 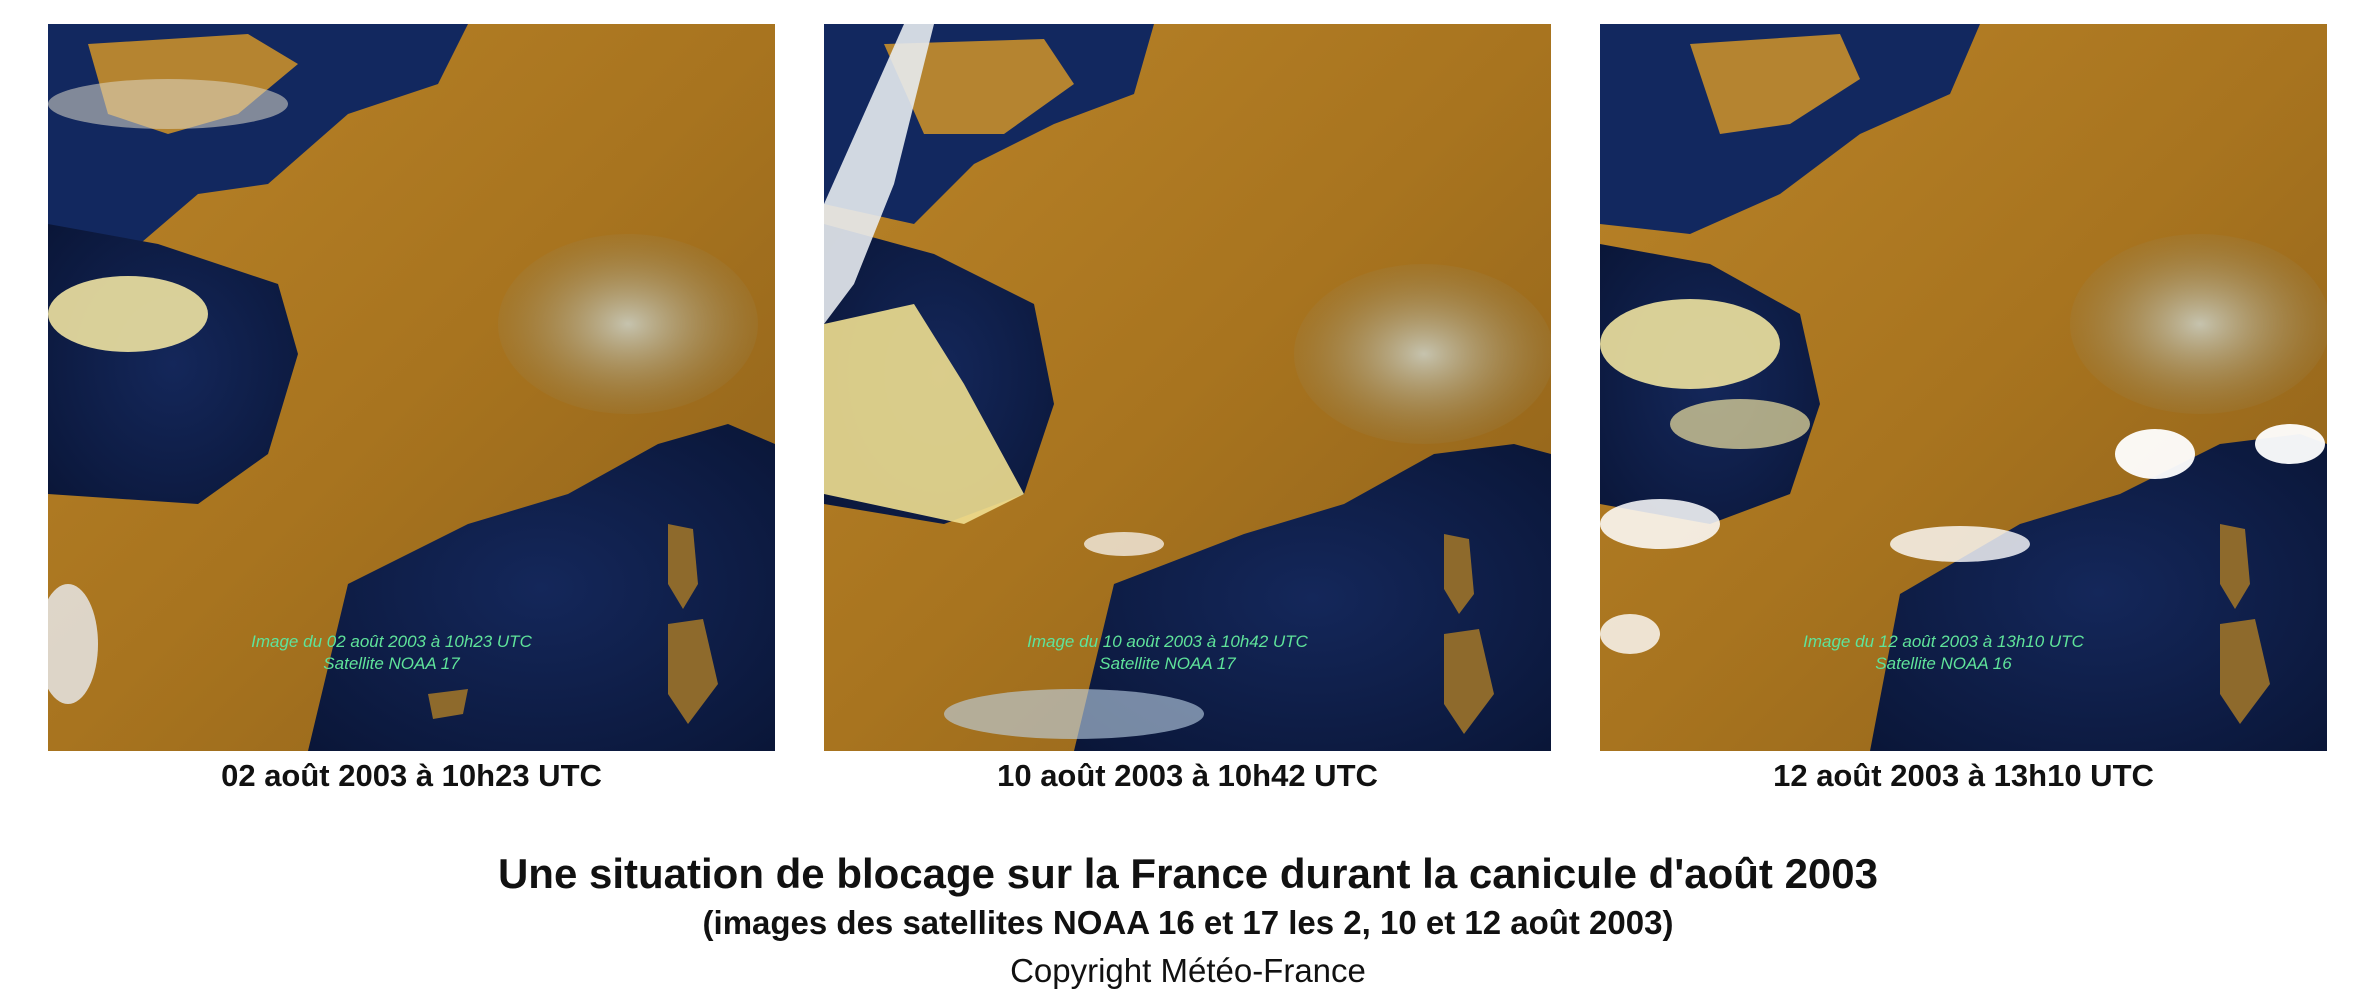 I want to click on overlay-line-date: Image du 02 août 2003 à 10h23 UTC, so click(x=391, y=641).